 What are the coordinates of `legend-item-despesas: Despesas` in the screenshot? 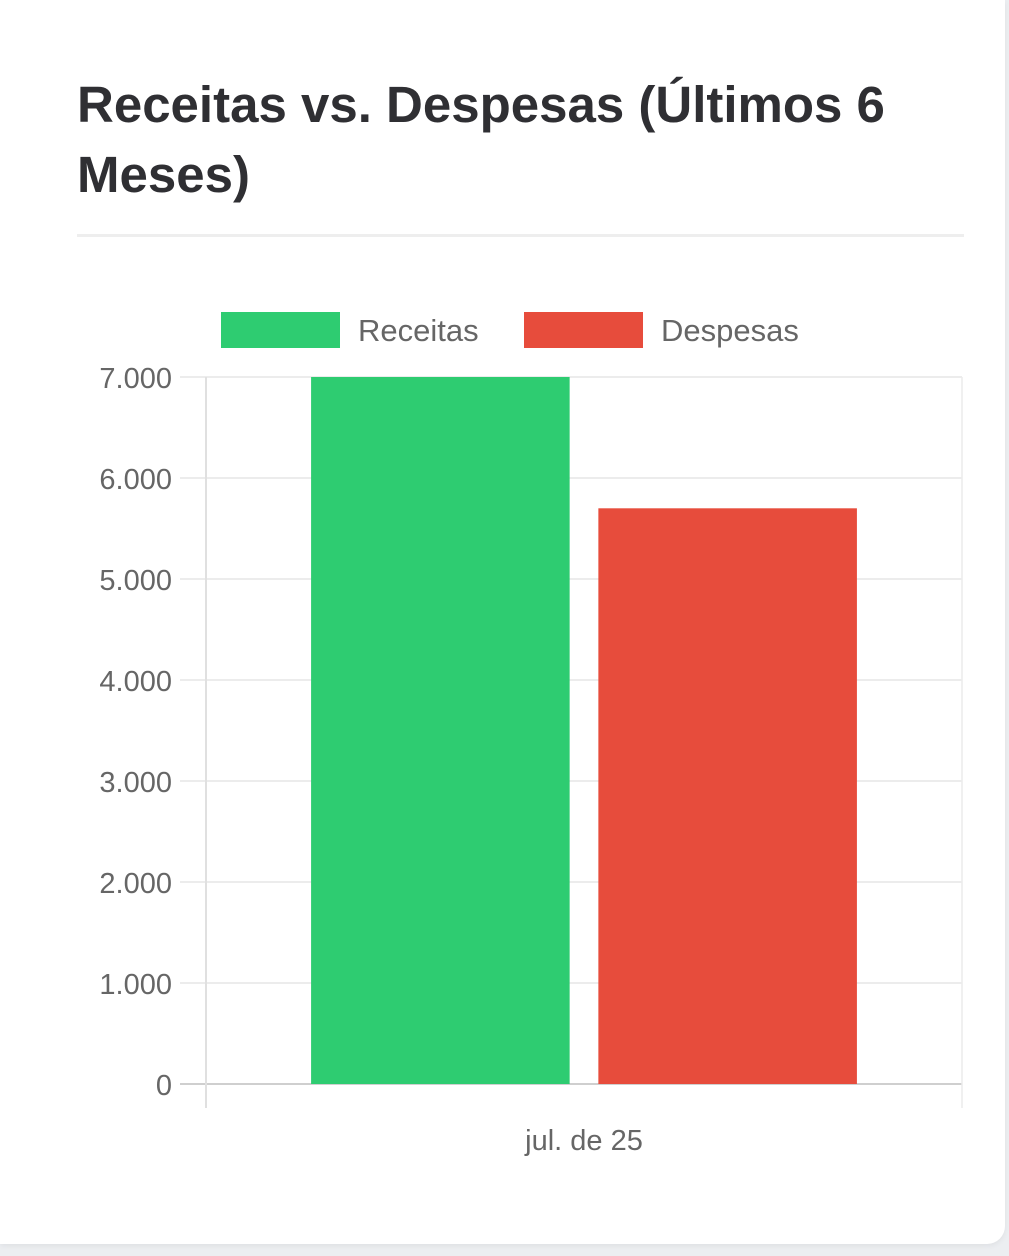 It's located at (661, 330).